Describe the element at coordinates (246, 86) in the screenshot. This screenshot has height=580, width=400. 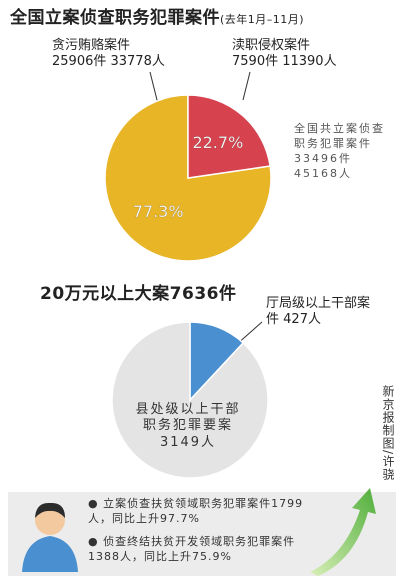
I see `leader-line` at that location.